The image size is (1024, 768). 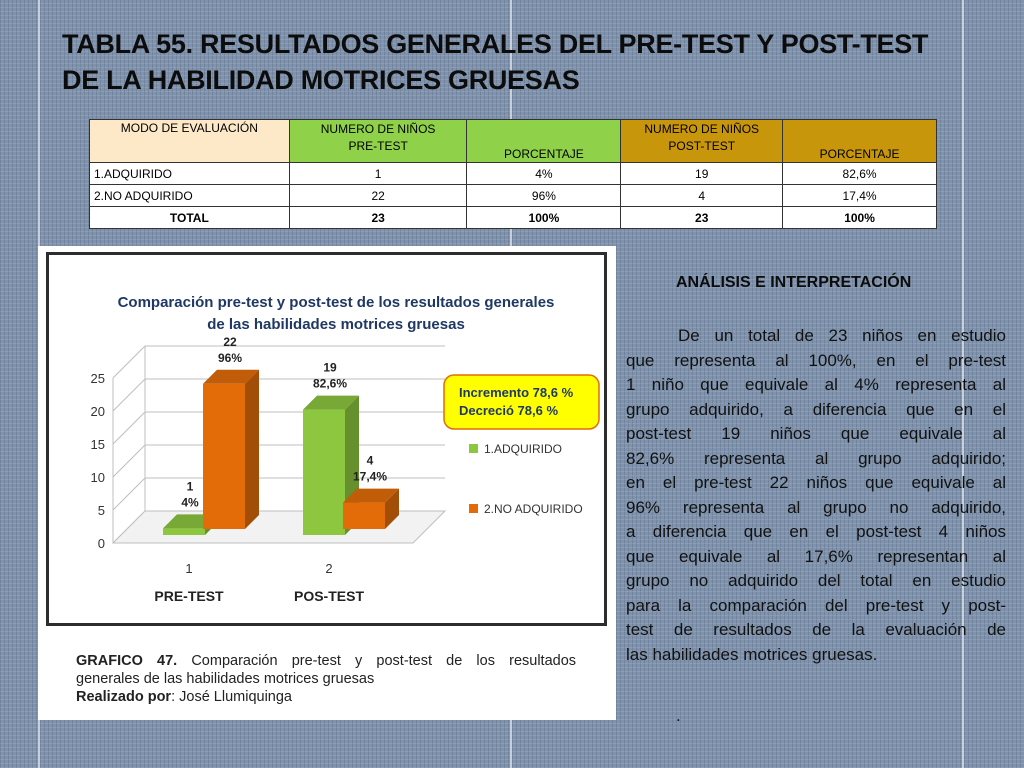 I want to click on table-total-row: TOTAL 23 100% 23 100%, so click(x=513, y=217).